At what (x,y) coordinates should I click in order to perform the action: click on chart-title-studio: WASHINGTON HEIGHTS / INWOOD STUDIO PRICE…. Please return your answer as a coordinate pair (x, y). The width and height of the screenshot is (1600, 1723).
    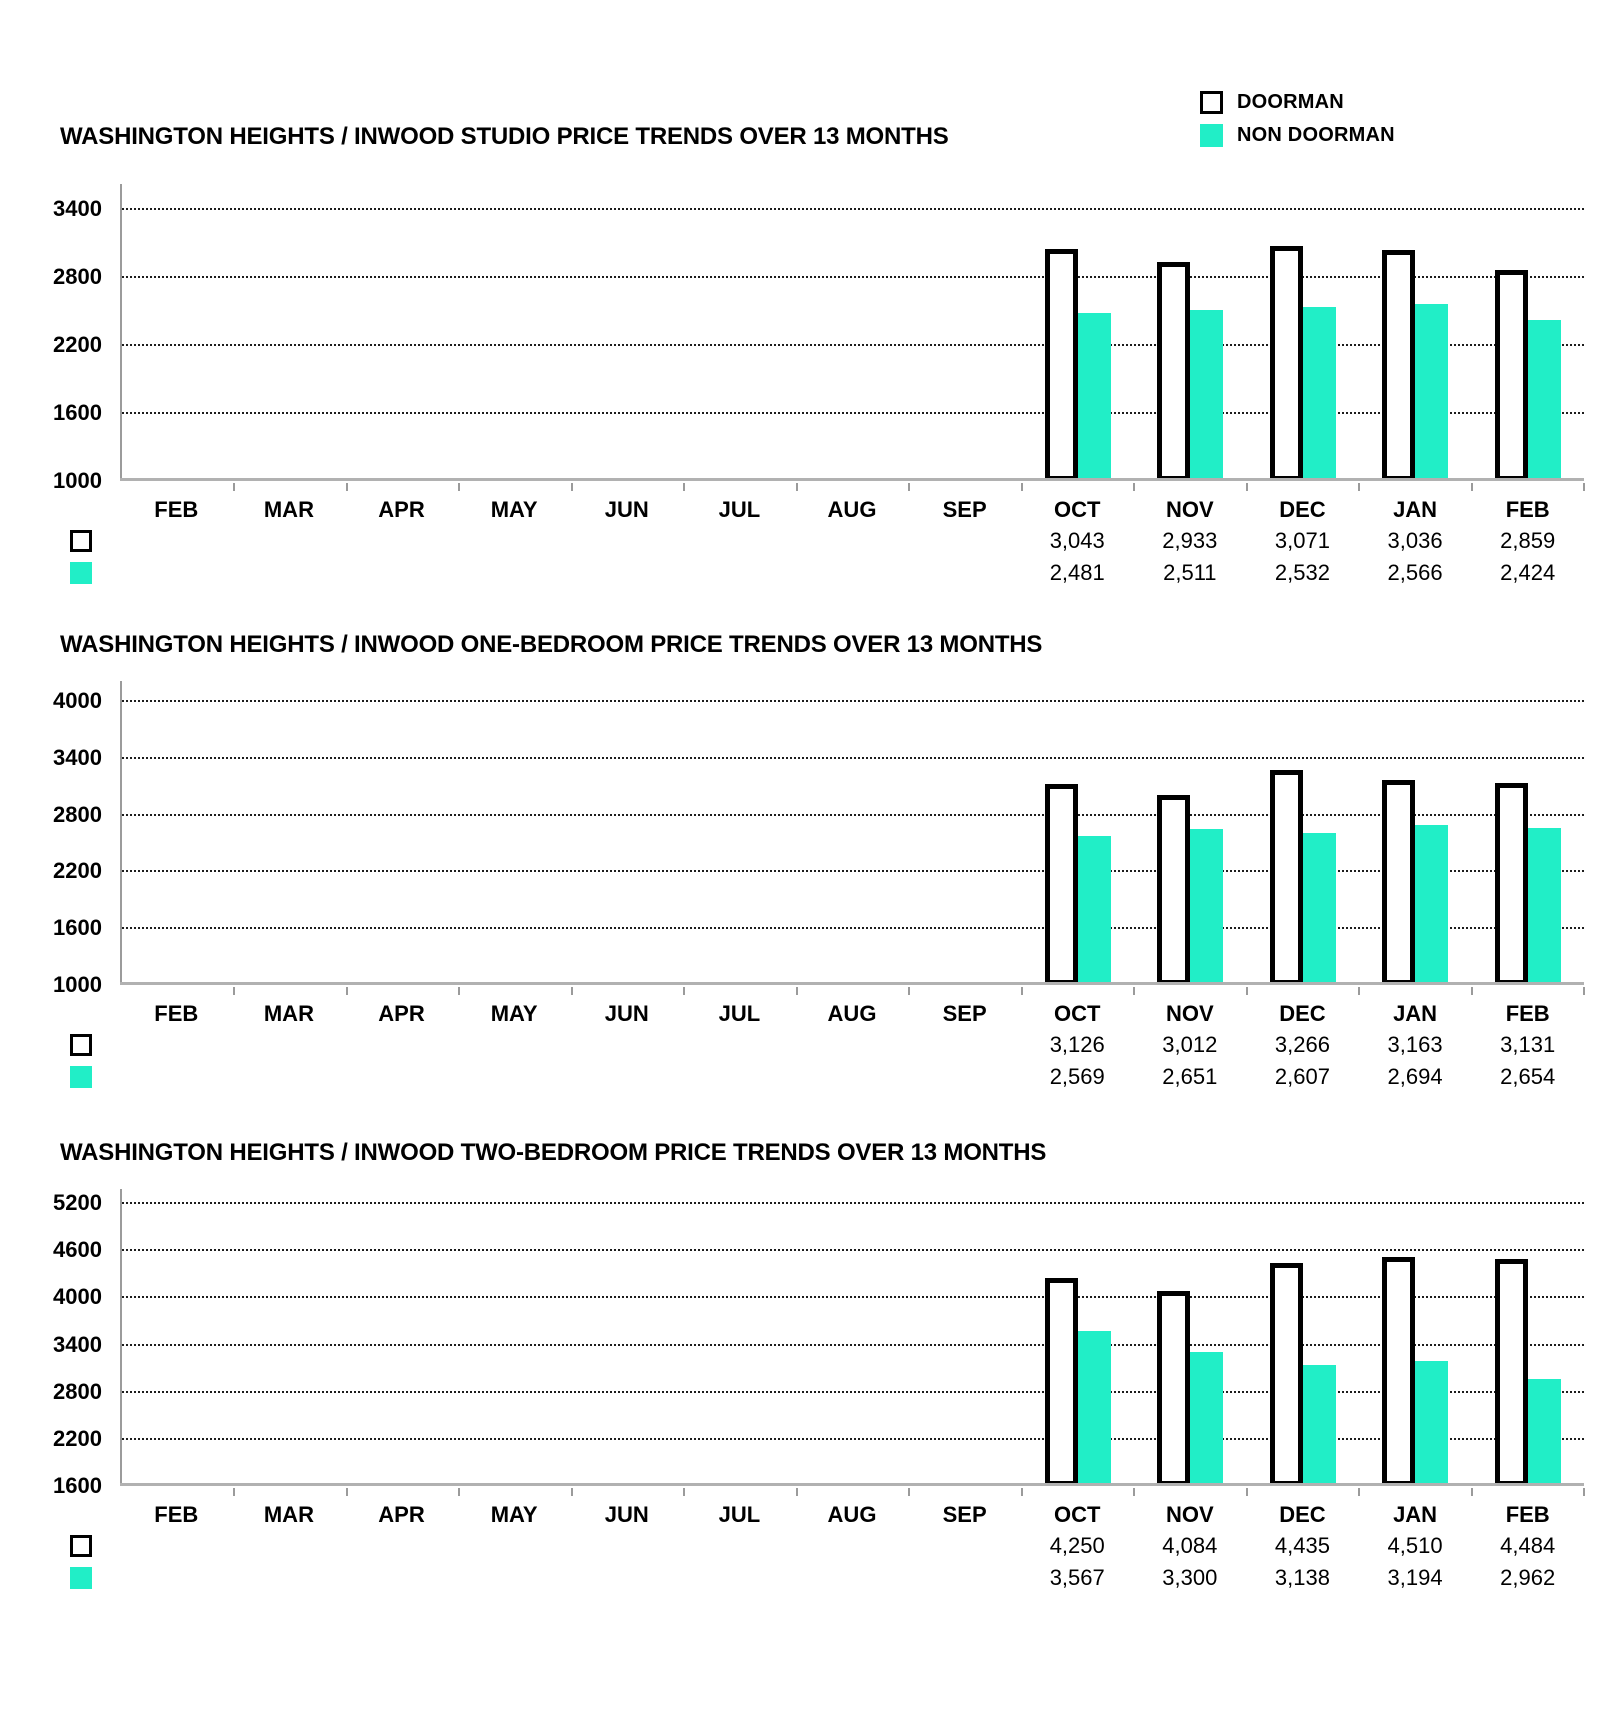
    Looking at the image, I should click on (504, 136).